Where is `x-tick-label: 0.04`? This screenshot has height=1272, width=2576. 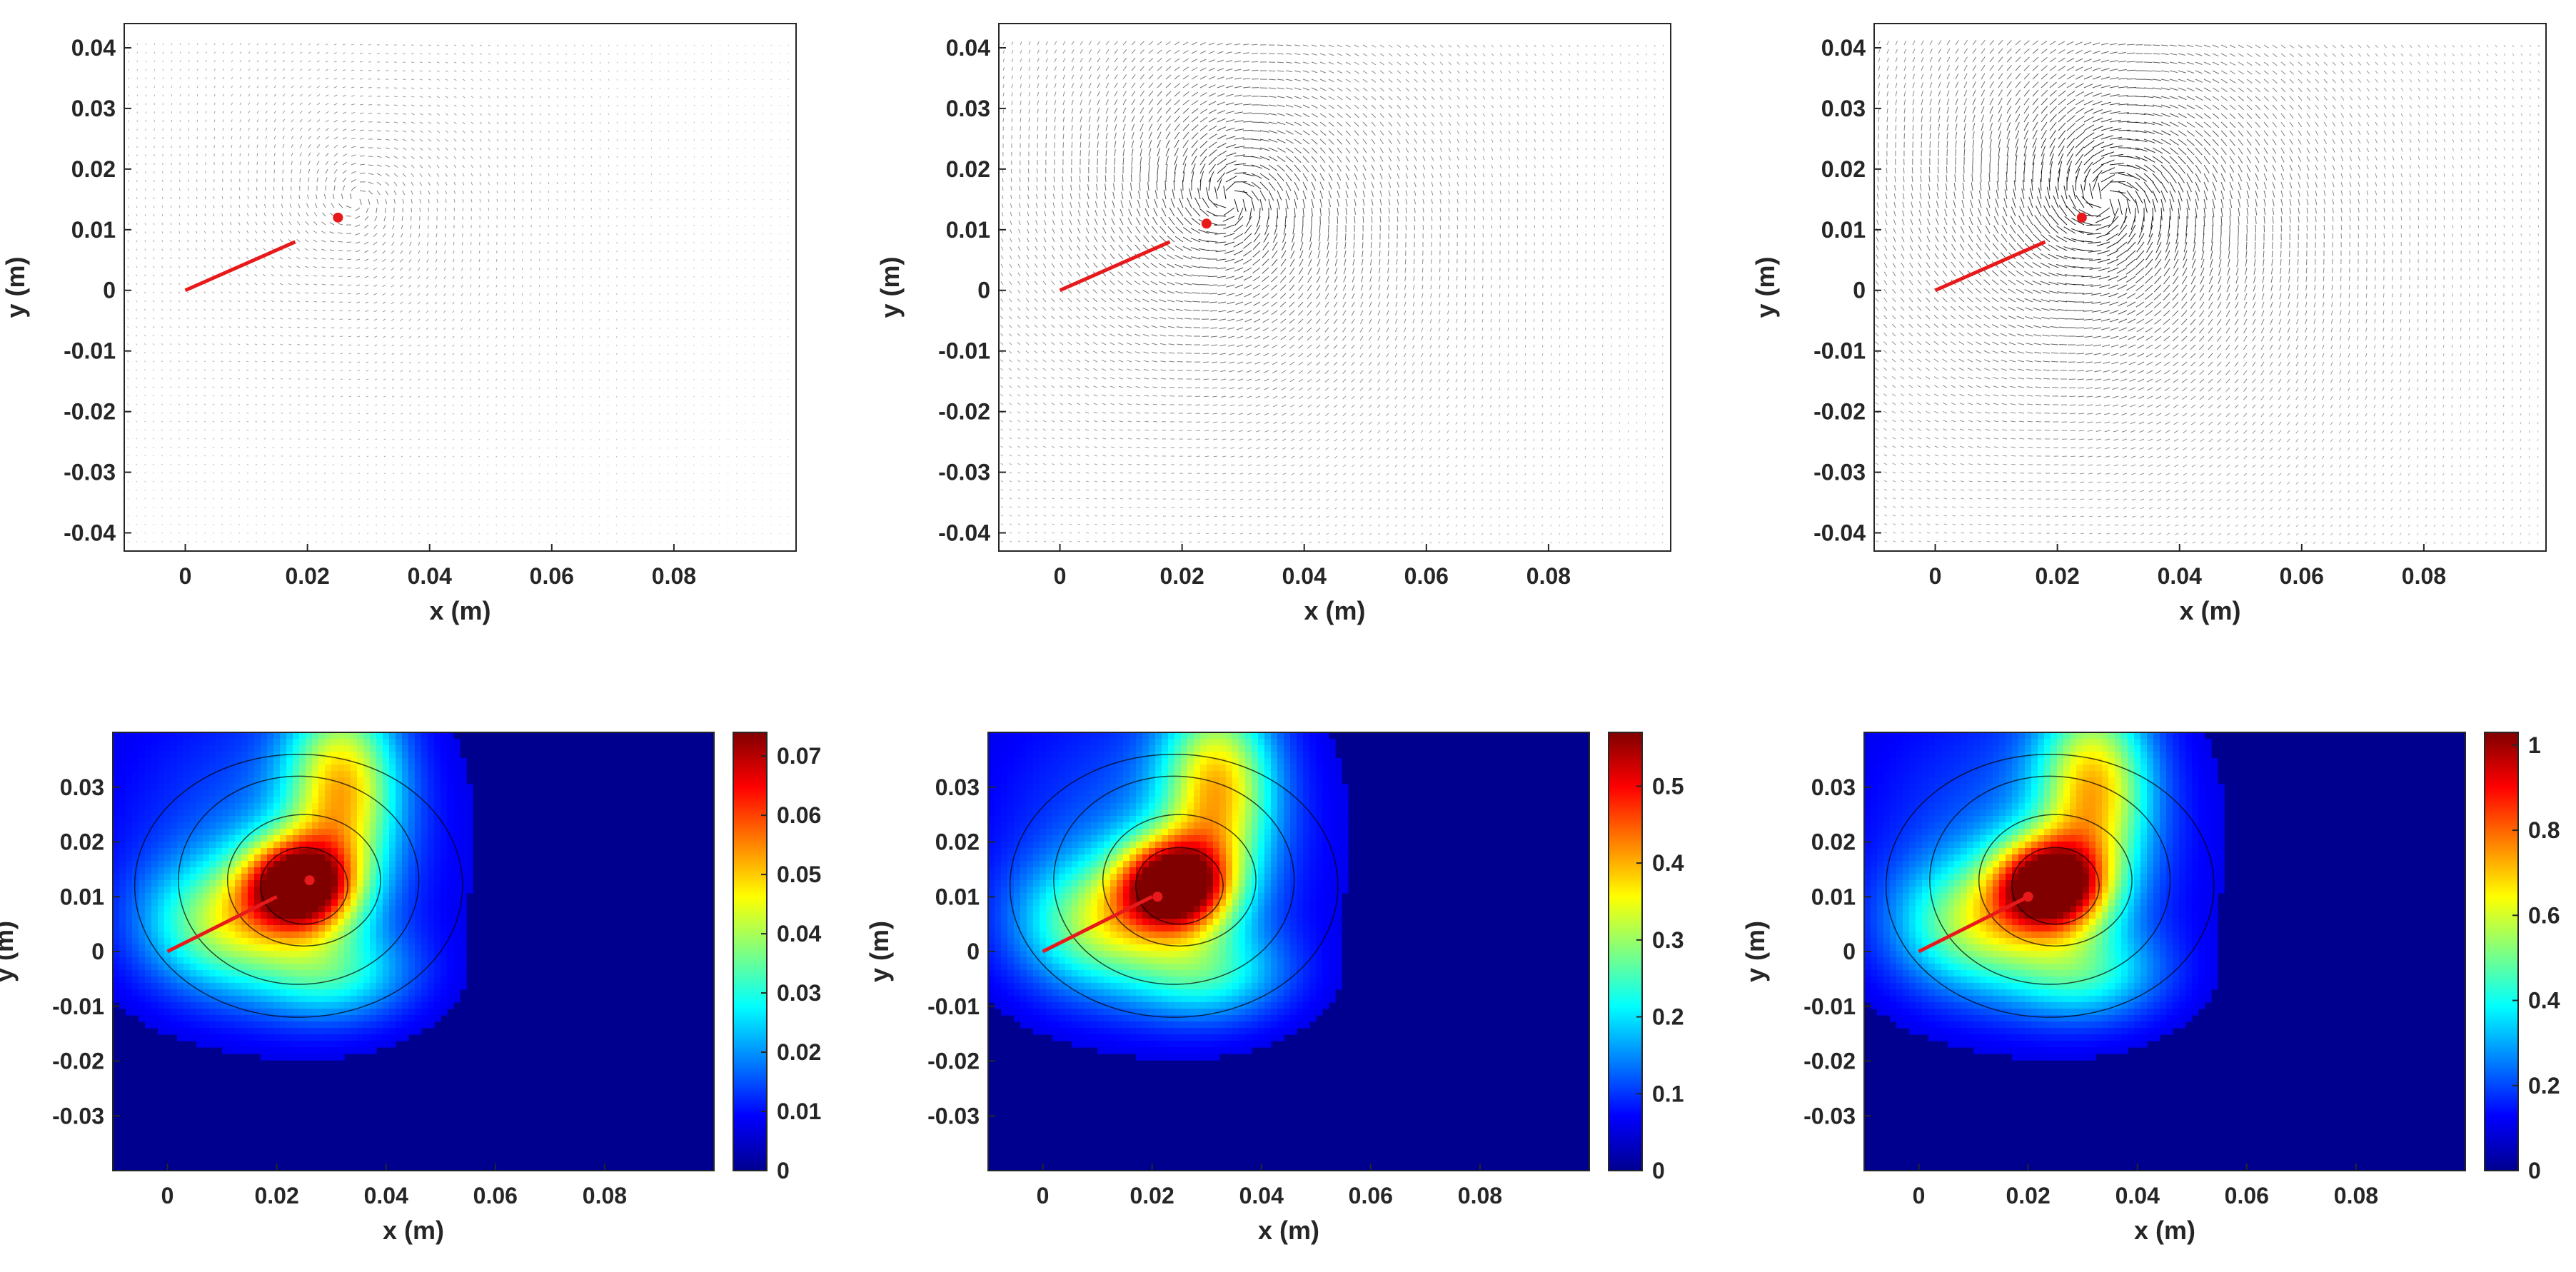
x-tick-label: 0.04 is located at coordinates (430, 576).